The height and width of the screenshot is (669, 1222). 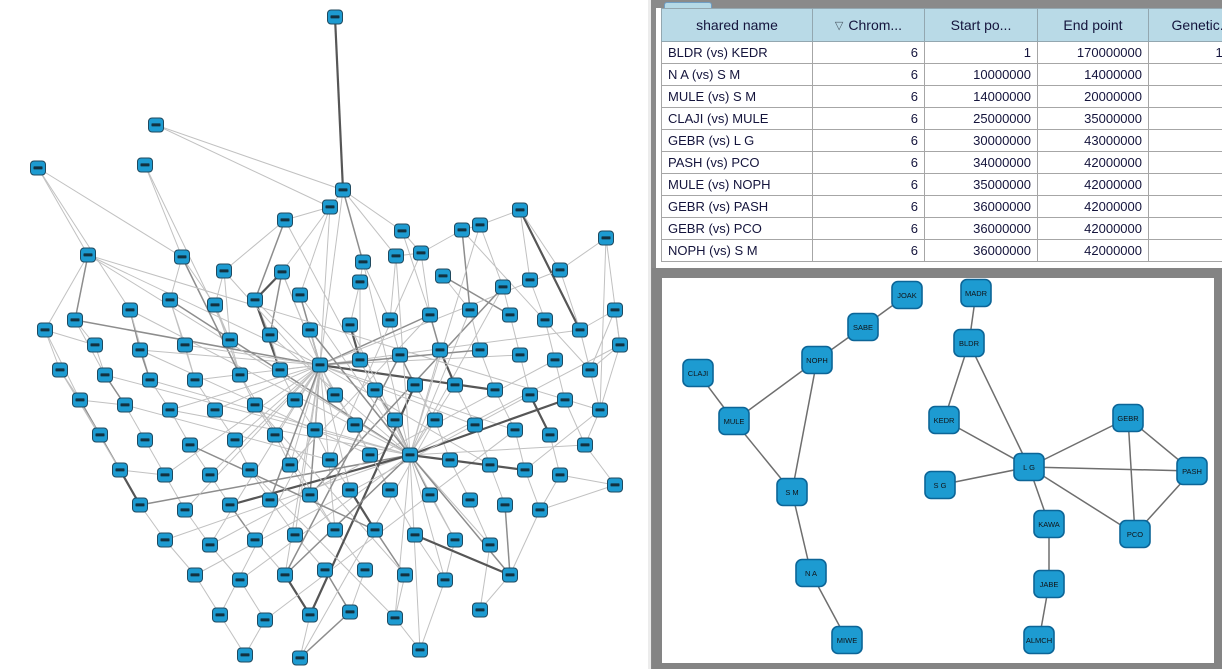 What do you see at coordinates (737, 250) in the screenshot?
I see `cell-shared-name: NOPH (vs) S M` at bounding box center [737, 250].